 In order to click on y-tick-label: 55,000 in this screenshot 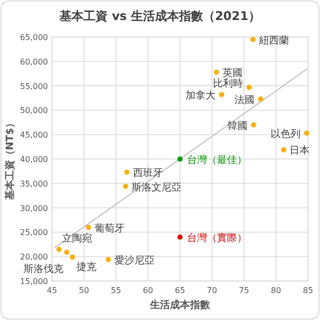, I will do `click(34, 86)`.